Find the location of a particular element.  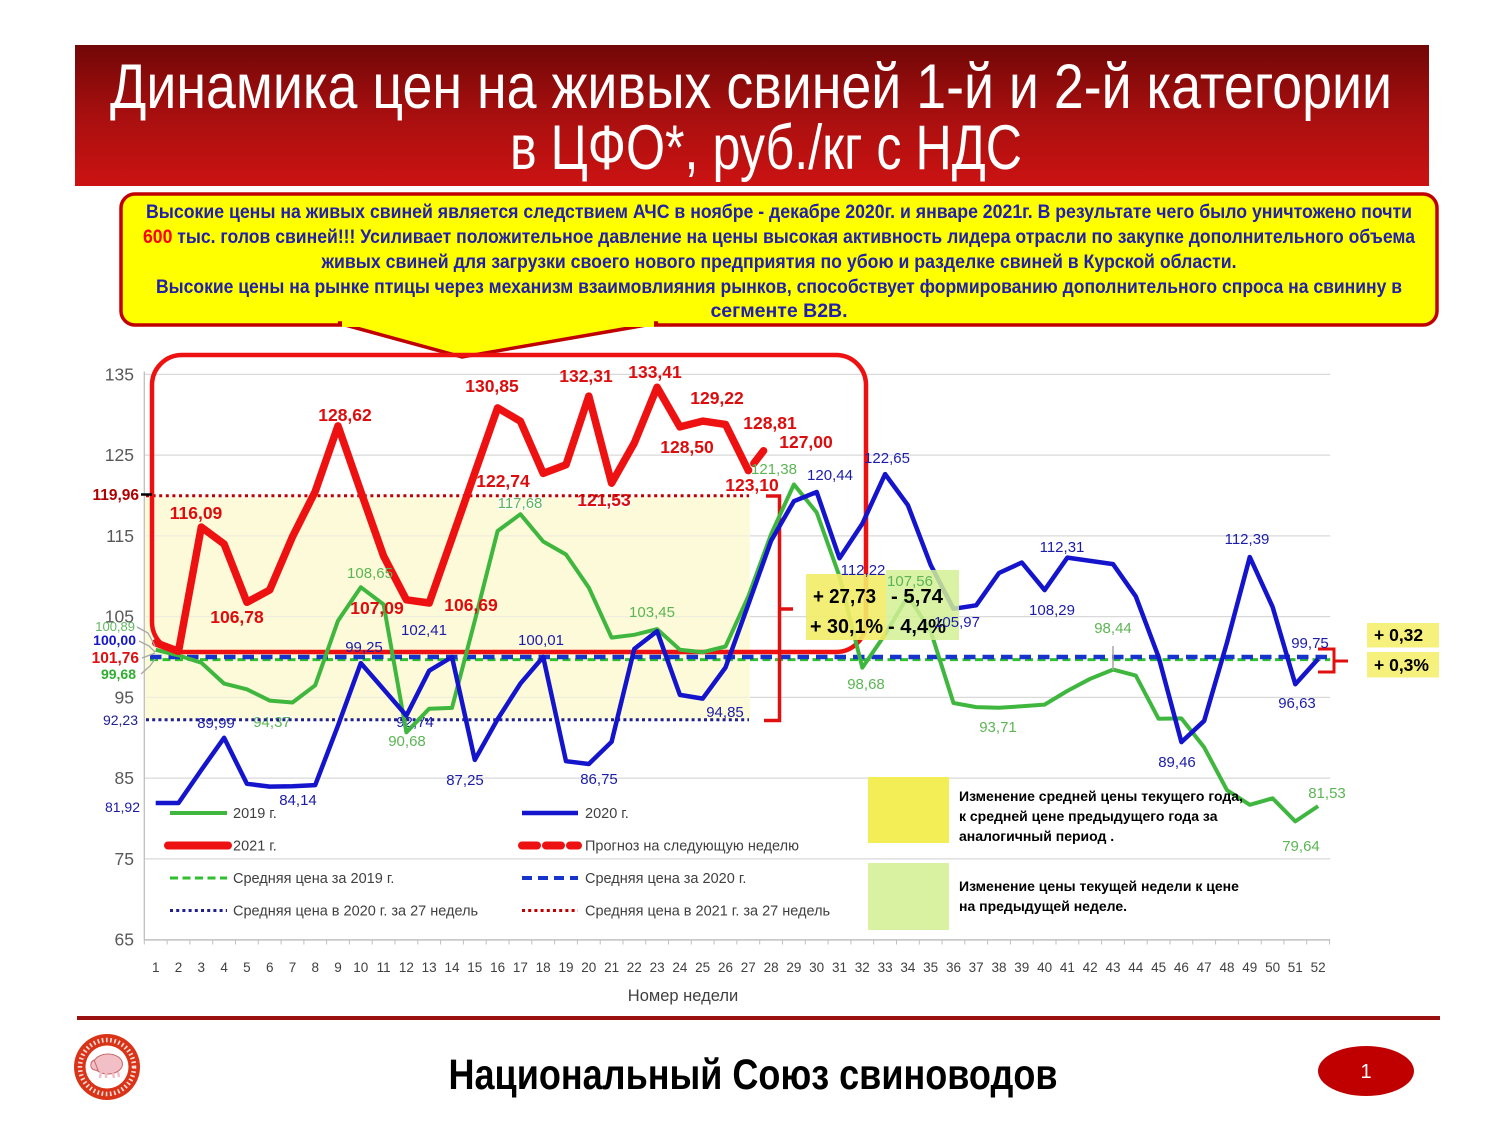

svg-text: 47 is located at coordinates (1204, 967).